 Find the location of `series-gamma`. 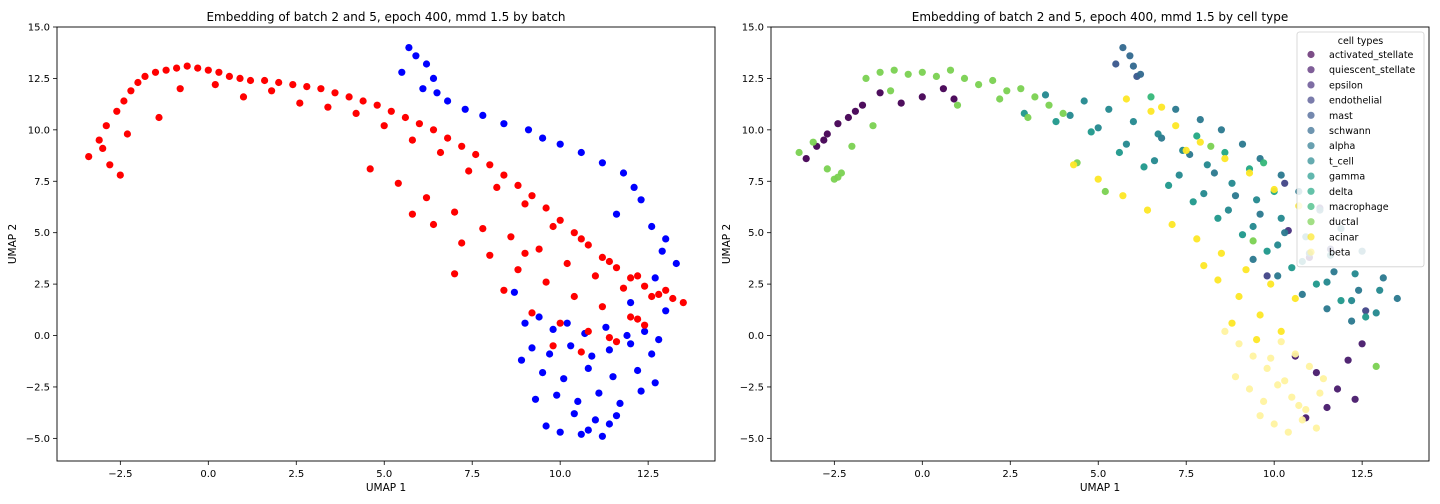

series-gamma is located at coordinates (1195, 215).